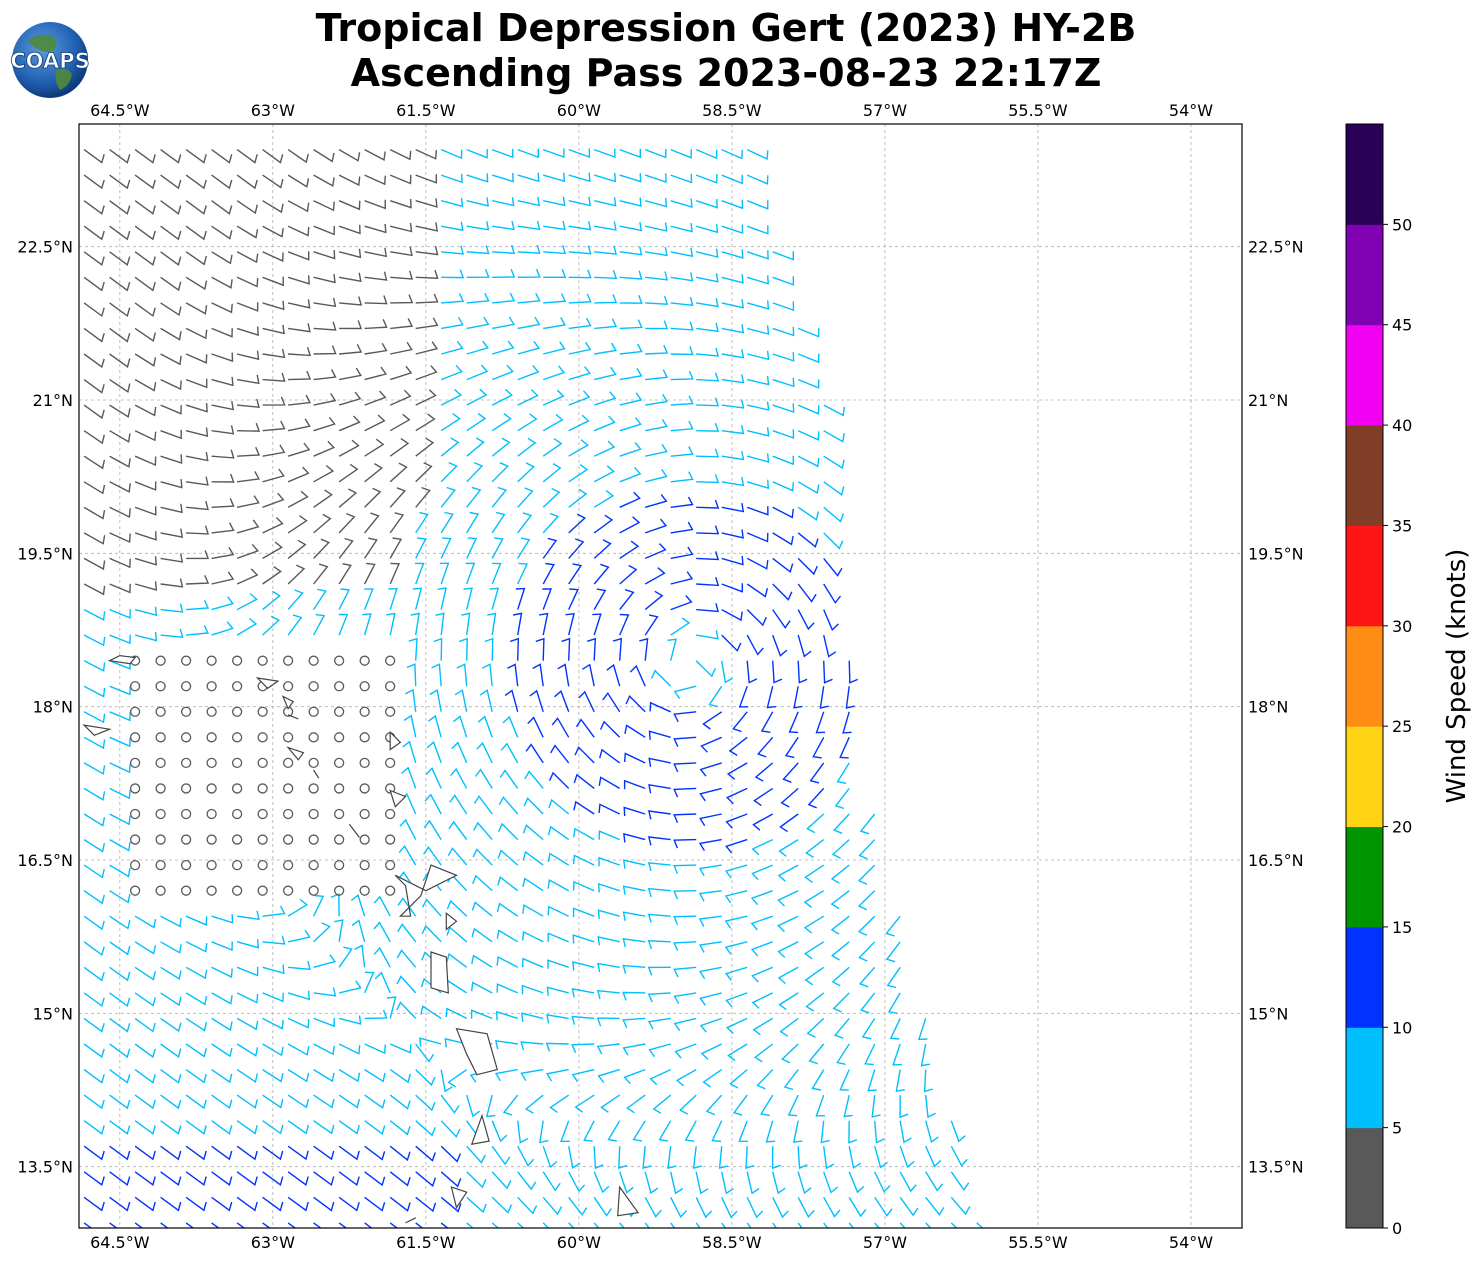 The width and height of the screenshot is (1483, 1264). I want to click on colorbar-tick-label: 0, so click(1397, 1228).